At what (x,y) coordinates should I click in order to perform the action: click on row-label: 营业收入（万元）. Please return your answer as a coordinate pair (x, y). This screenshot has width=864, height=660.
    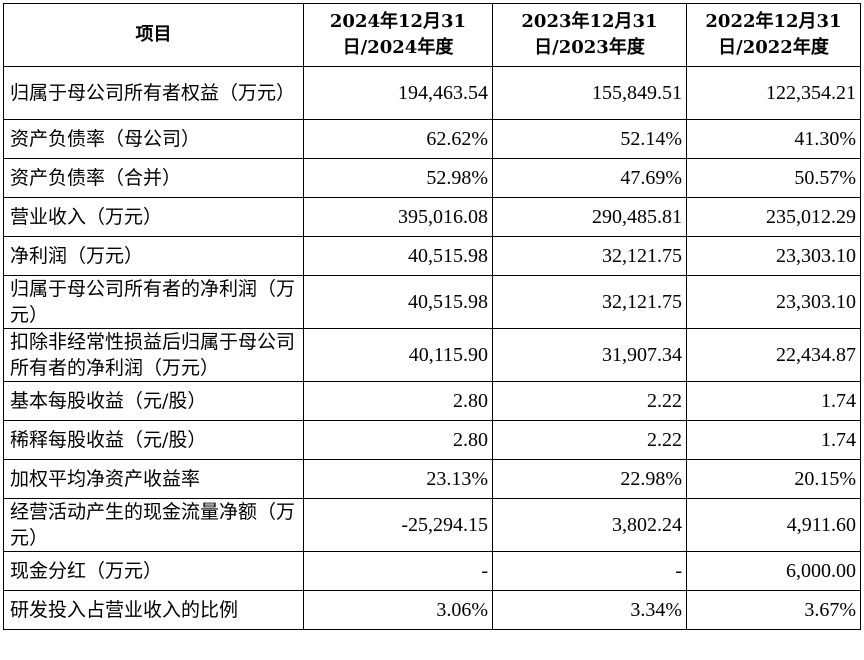
    Looking at the image, I should click on (153, 217).